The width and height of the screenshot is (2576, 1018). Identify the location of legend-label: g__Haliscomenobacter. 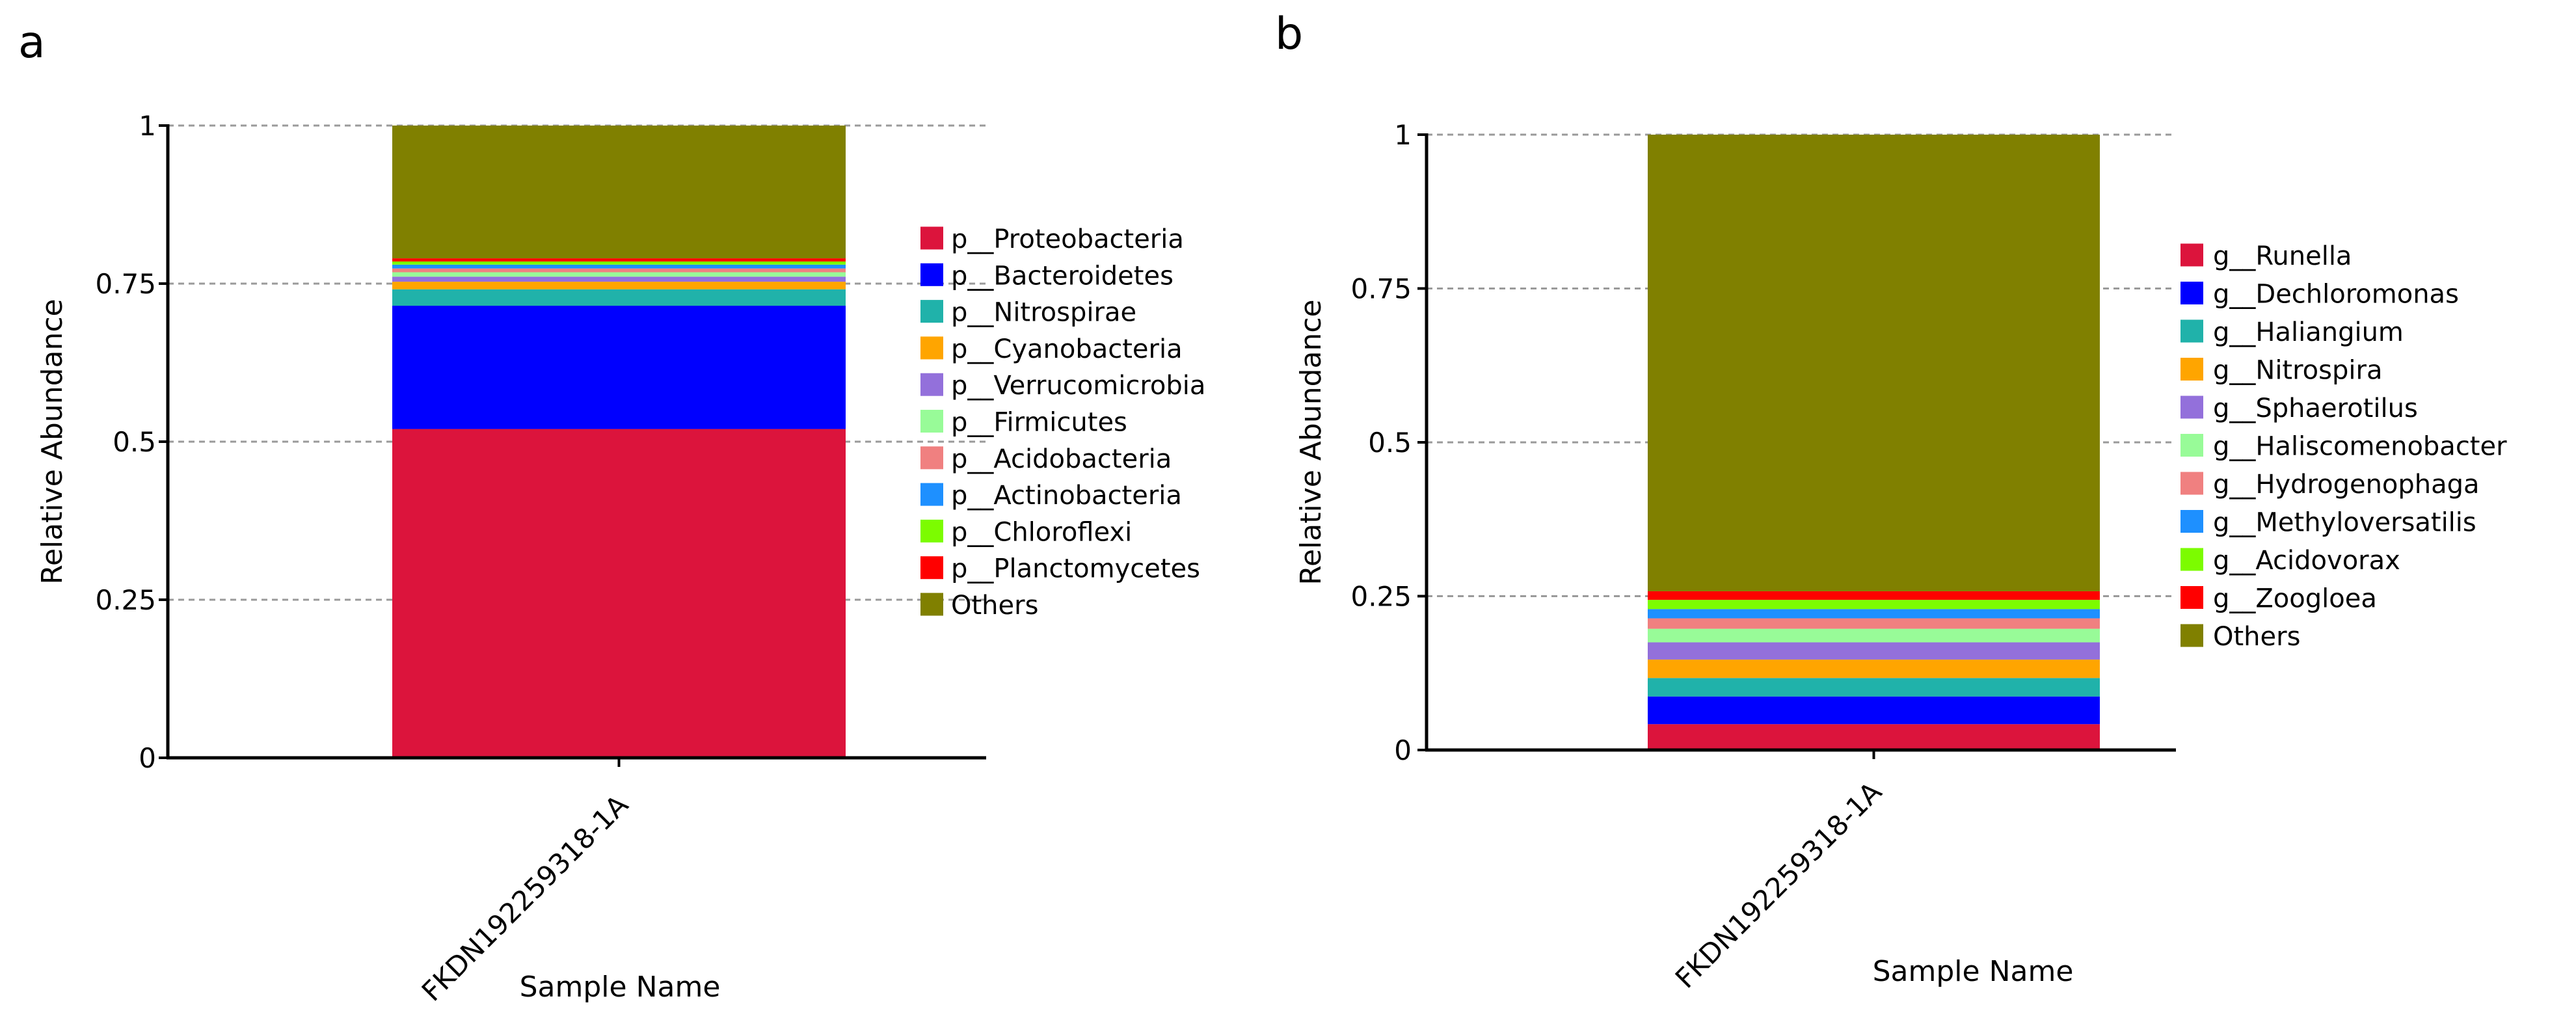
(2360, 447).